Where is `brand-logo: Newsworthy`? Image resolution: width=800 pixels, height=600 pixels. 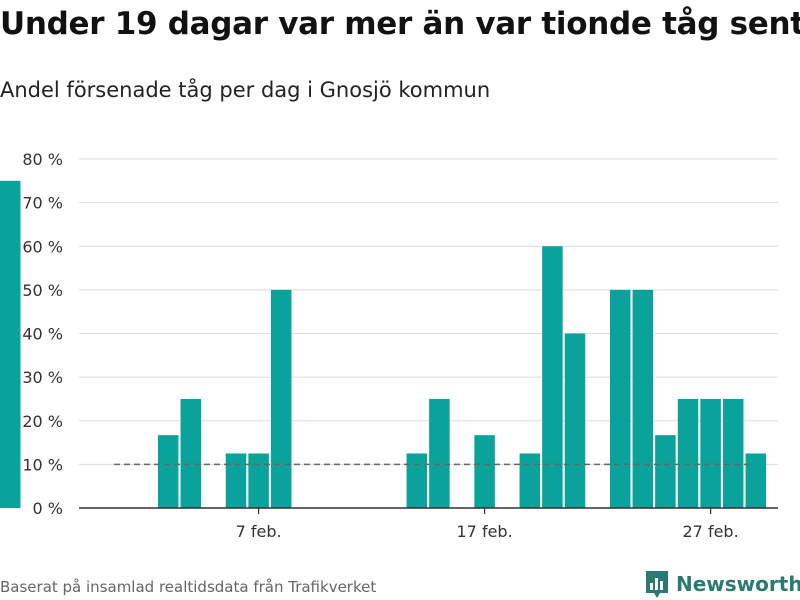 brand-logo: Newsworthy is located at coordinates (722, 584).